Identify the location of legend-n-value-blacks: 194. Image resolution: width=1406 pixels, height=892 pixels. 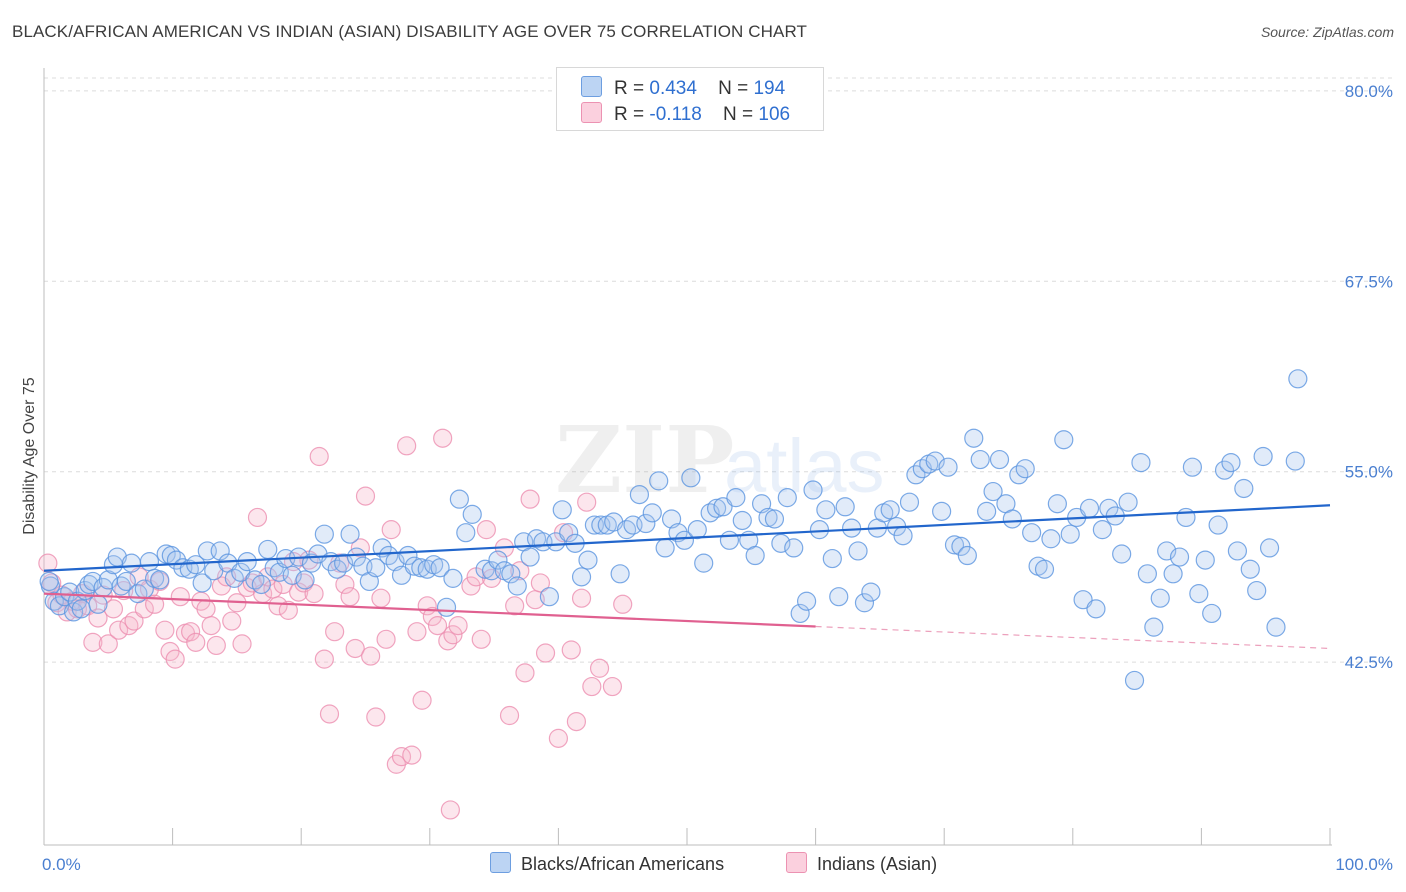
(769, 88).